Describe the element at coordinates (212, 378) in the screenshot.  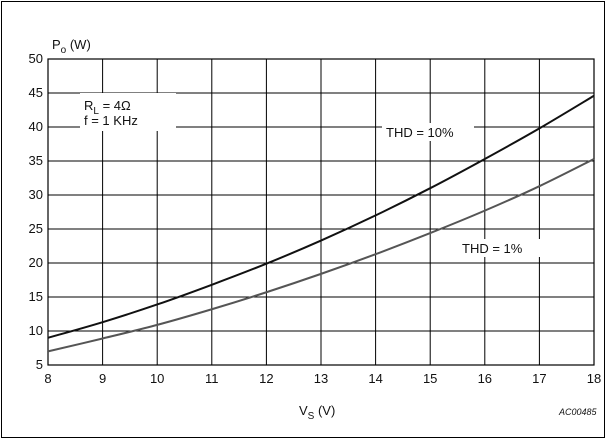
I see `x-tick-label: 11` at that location.